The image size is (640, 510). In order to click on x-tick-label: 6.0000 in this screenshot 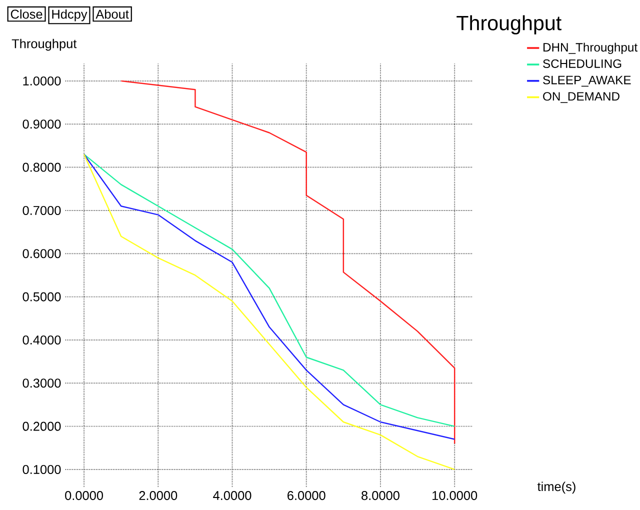, I will do `click(307, 495)`.